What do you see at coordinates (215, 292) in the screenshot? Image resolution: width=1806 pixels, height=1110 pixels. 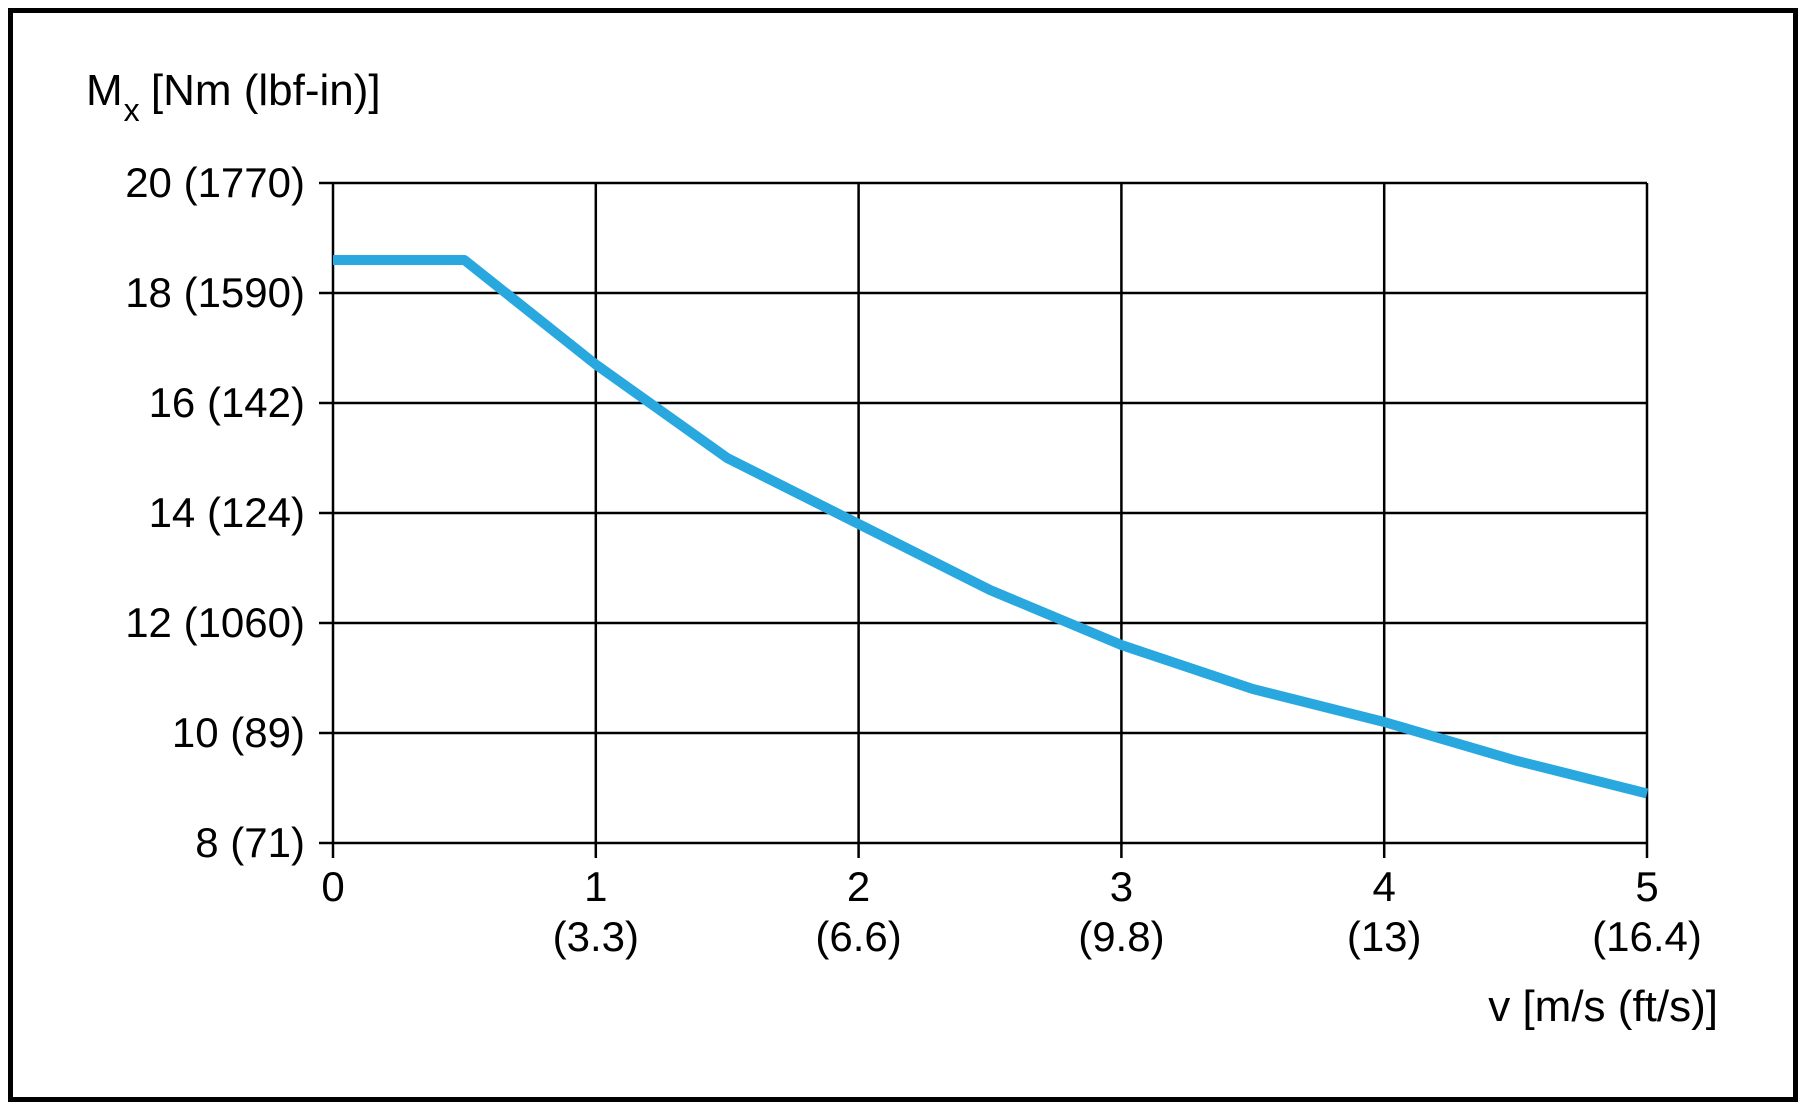 I see `y-tick-label: 18 (1590)` at bounding box center [215, 292].